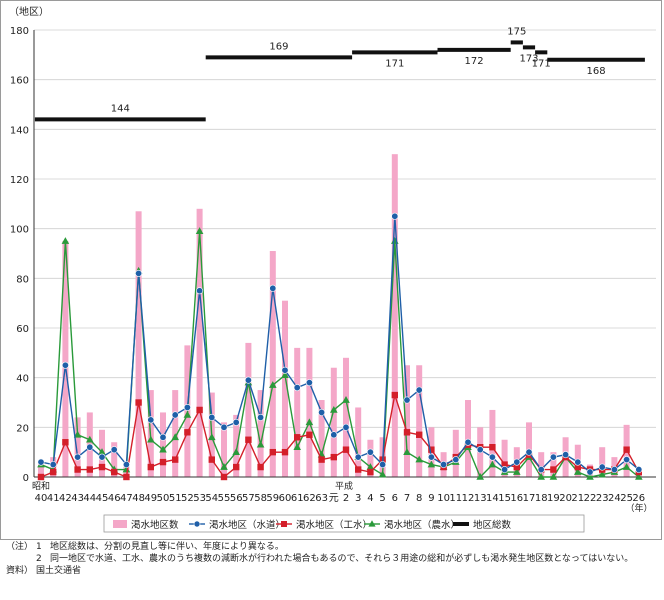 Image resolution: width=664 pixels, height=600 pixels. What do you see at coordinates (590, 498) in the screenshot?
I see `x-tick-label: 22` at bounding box center [590, 498].